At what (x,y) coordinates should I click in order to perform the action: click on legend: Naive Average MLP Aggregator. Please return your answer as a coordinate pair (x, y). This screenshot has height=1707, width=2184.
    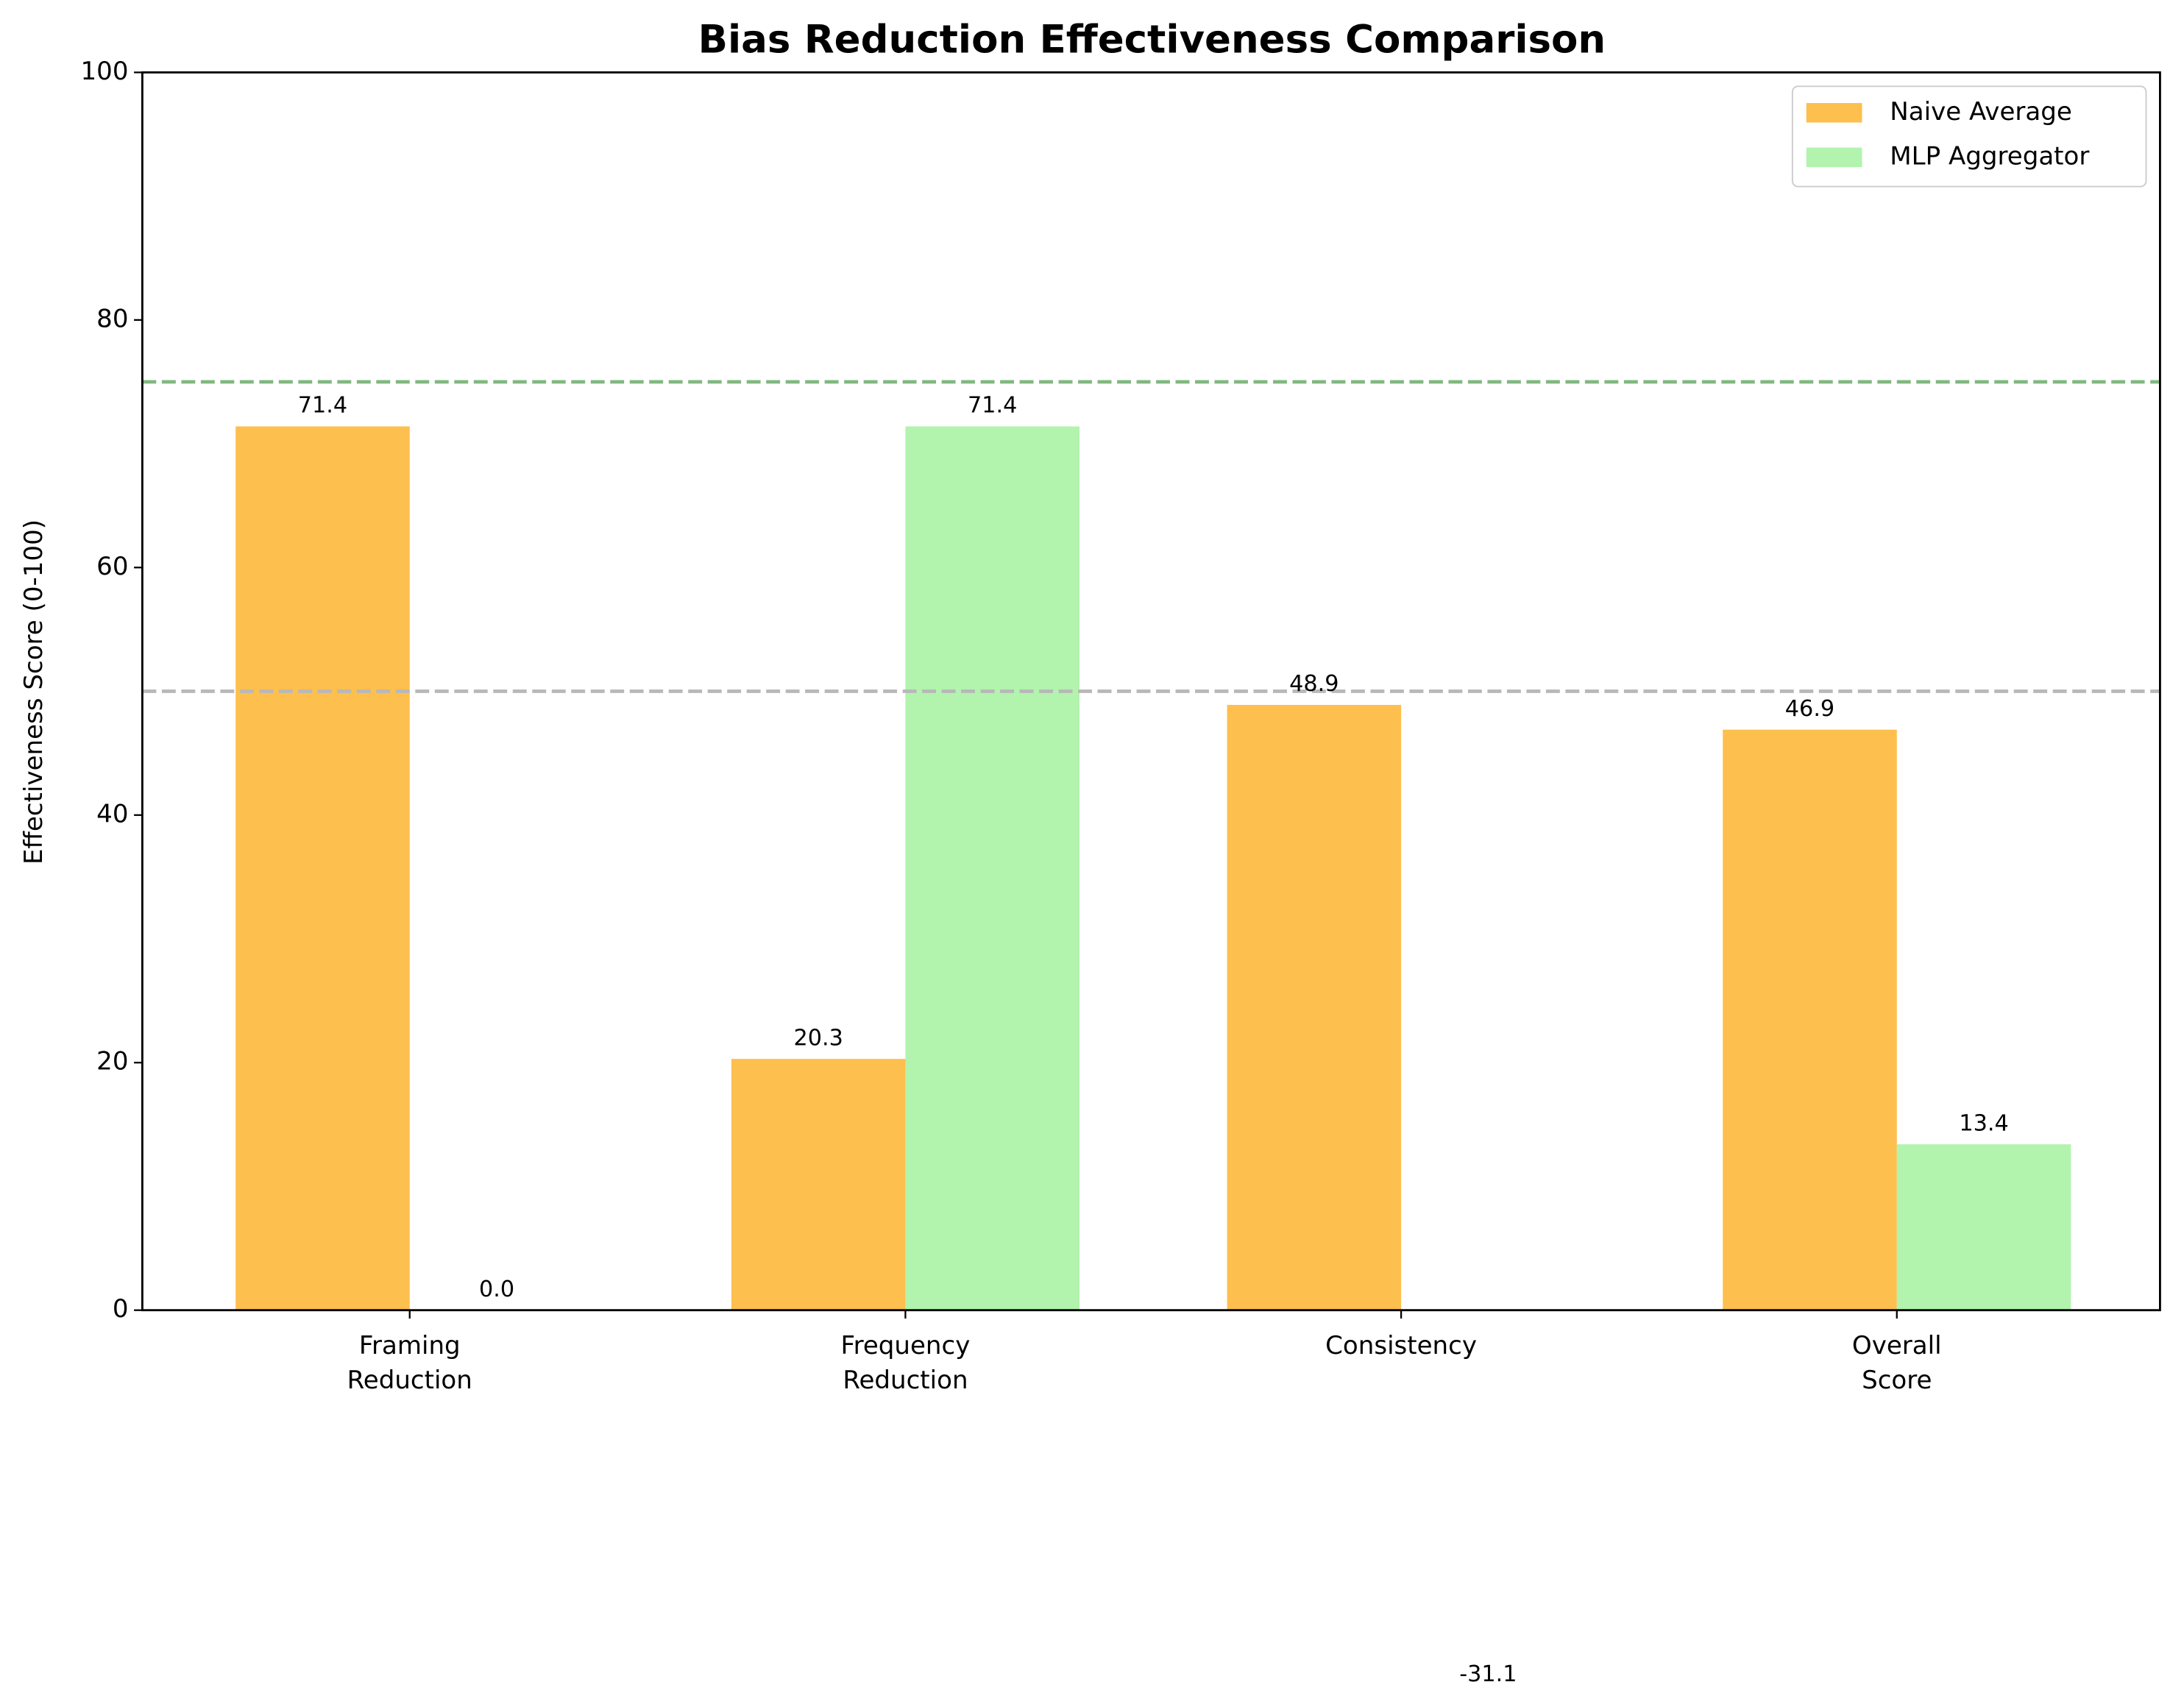
    Looking at the image, I should click on (1969, 136).